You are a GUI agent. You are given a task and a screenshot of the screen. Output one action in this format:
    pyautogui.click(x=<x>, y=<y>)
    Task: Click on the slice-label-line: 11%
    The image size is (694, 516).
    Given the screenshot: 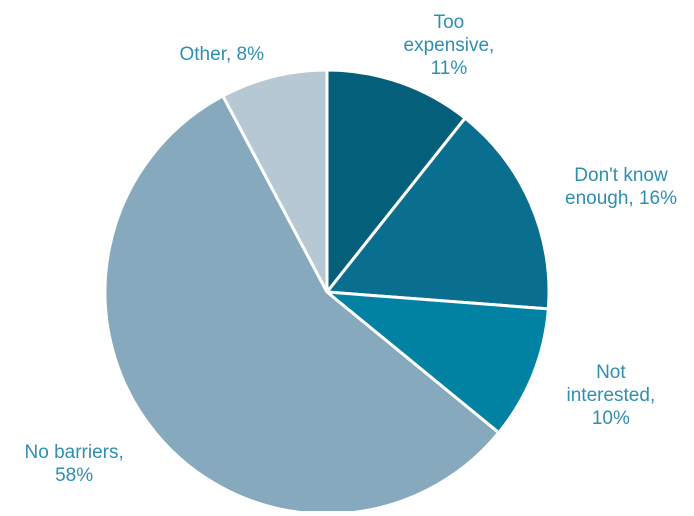 What is the action you would take?
    pyautogui.click(x=449, y=68)
    